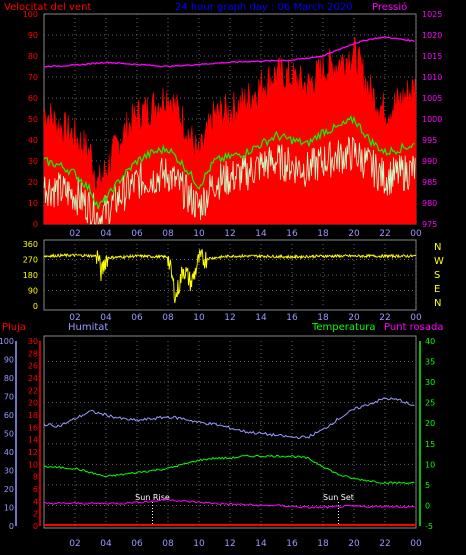 This screenshot has height=555, width=466. What do you see at coordinates (229, 318) in the screenshot?
I see `x-tick-label: 12` at bounding box center [229, 318].